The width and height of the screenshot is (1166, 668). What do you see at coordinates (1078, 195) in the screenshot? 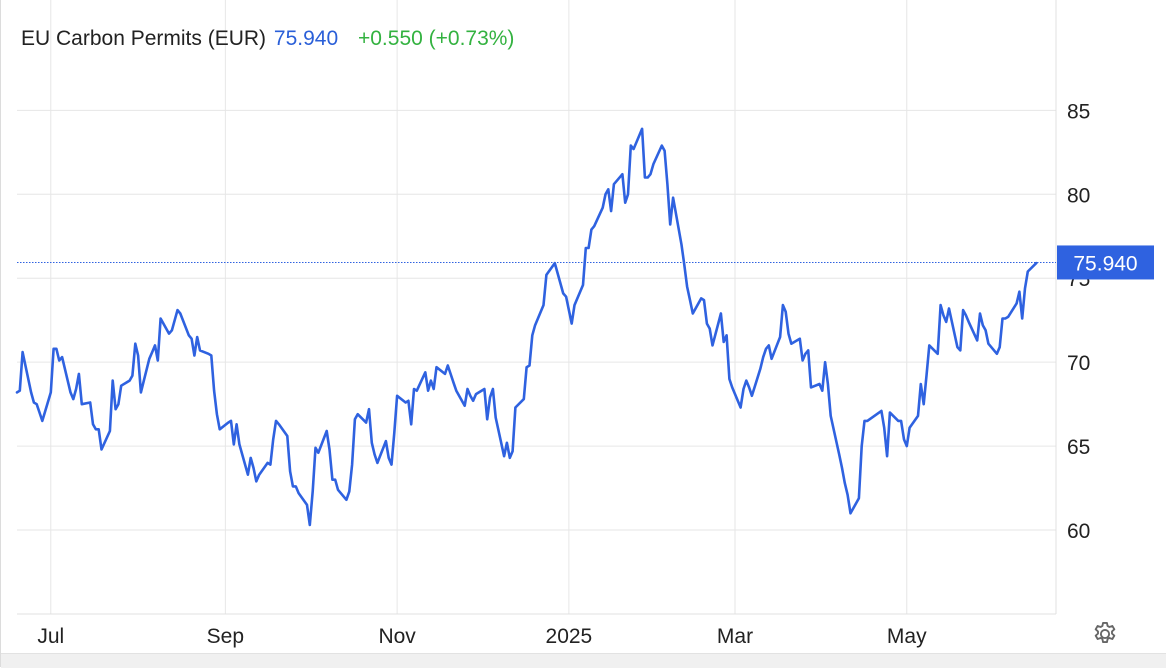
I see `y-tick-label: 80` at bounding box center [1078, 195].